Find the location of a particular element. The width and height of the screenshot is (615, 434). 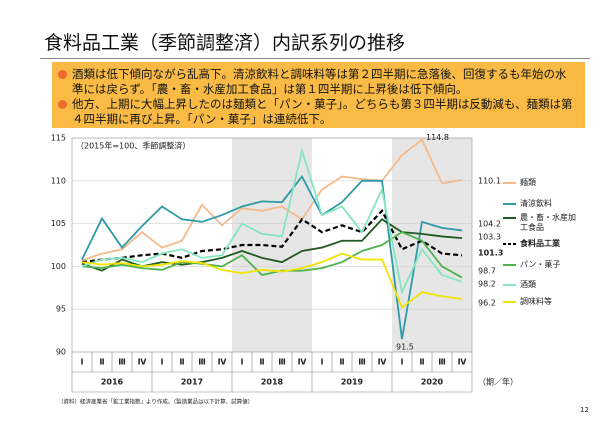

legend-label: 酒類 is located at coordinates (528, 284).